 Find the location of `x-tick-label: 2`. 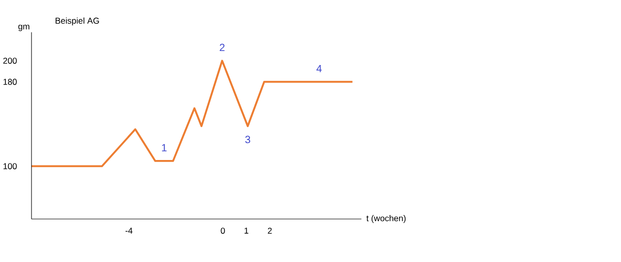

x-tick-label: 2 is located at coordinates (270, 231).